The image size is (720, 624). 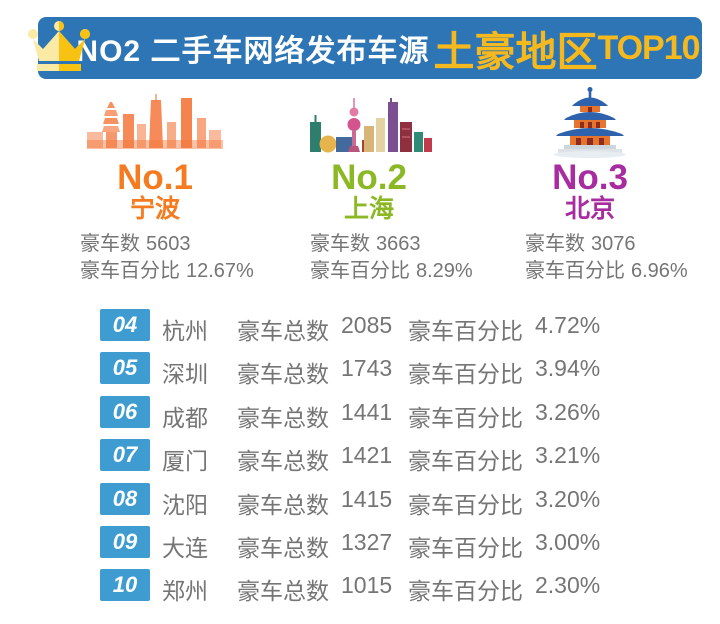 I want to click on count-stat: 豪车数 3663, so click(x=412, y=244).